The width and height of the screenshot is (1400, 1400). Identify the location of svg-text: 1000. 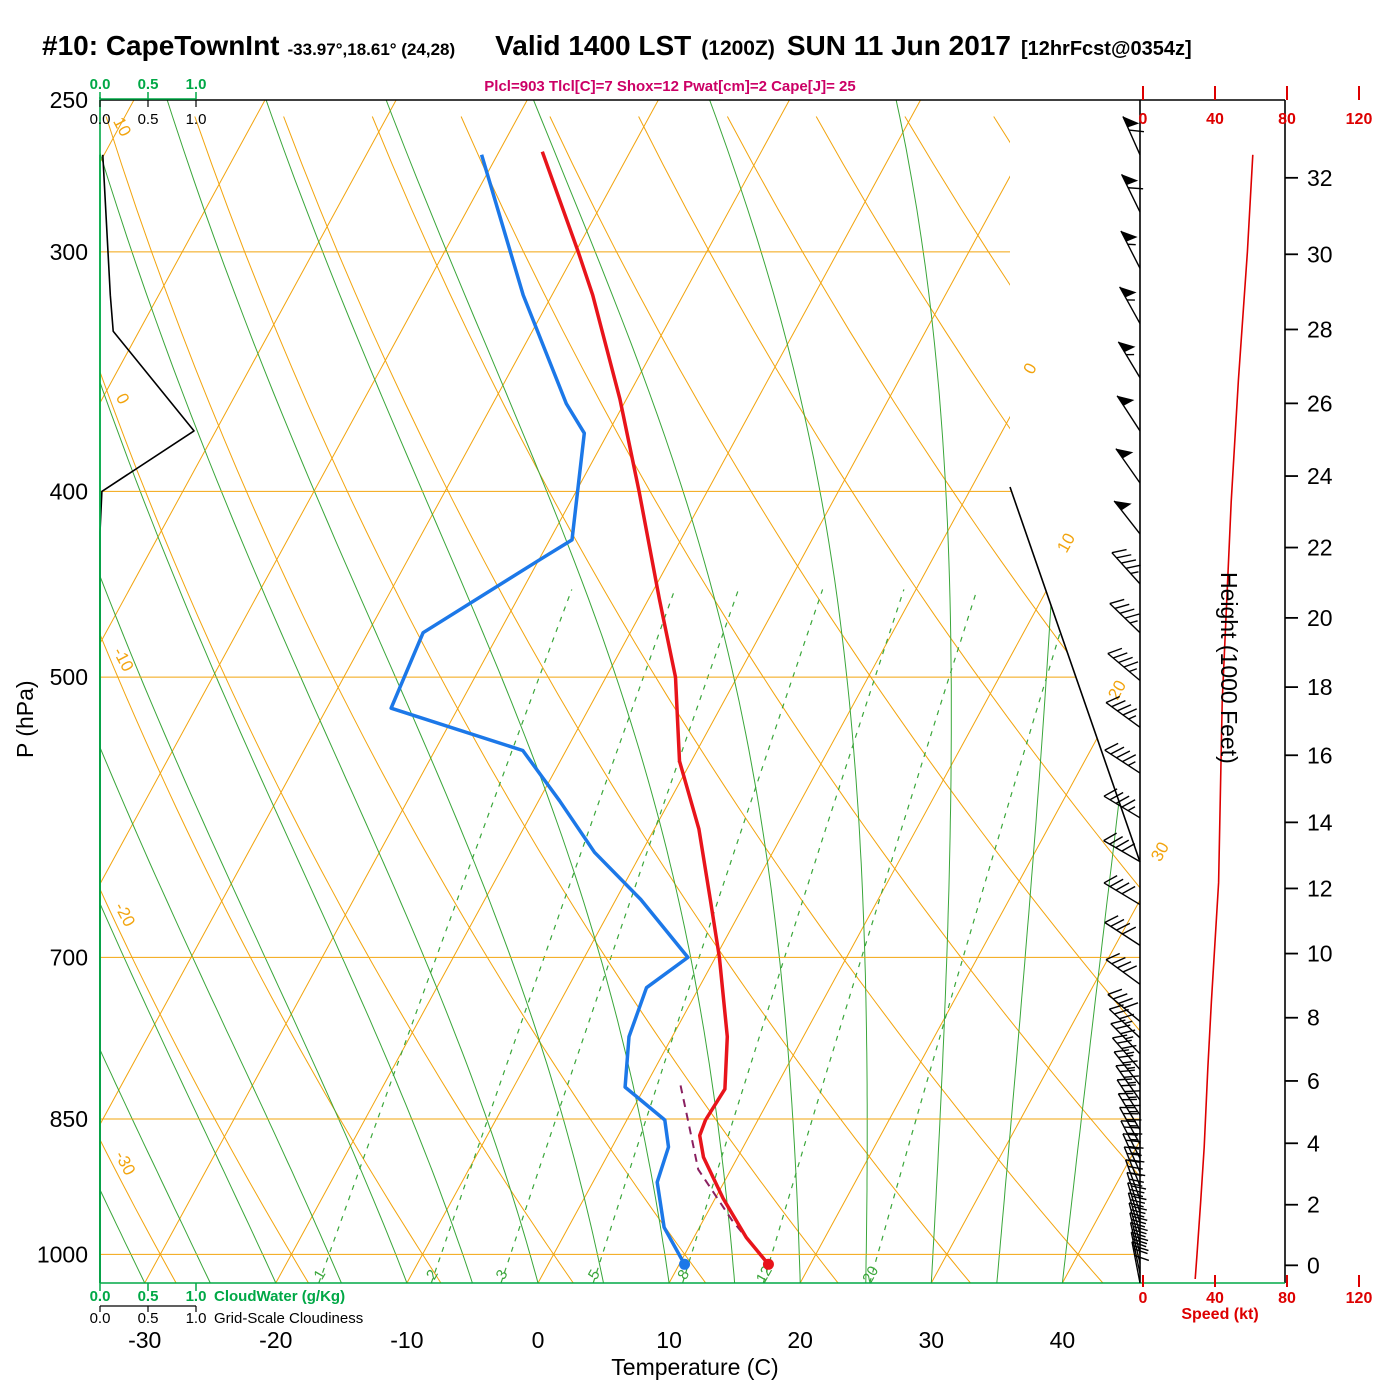
(62, 1254).